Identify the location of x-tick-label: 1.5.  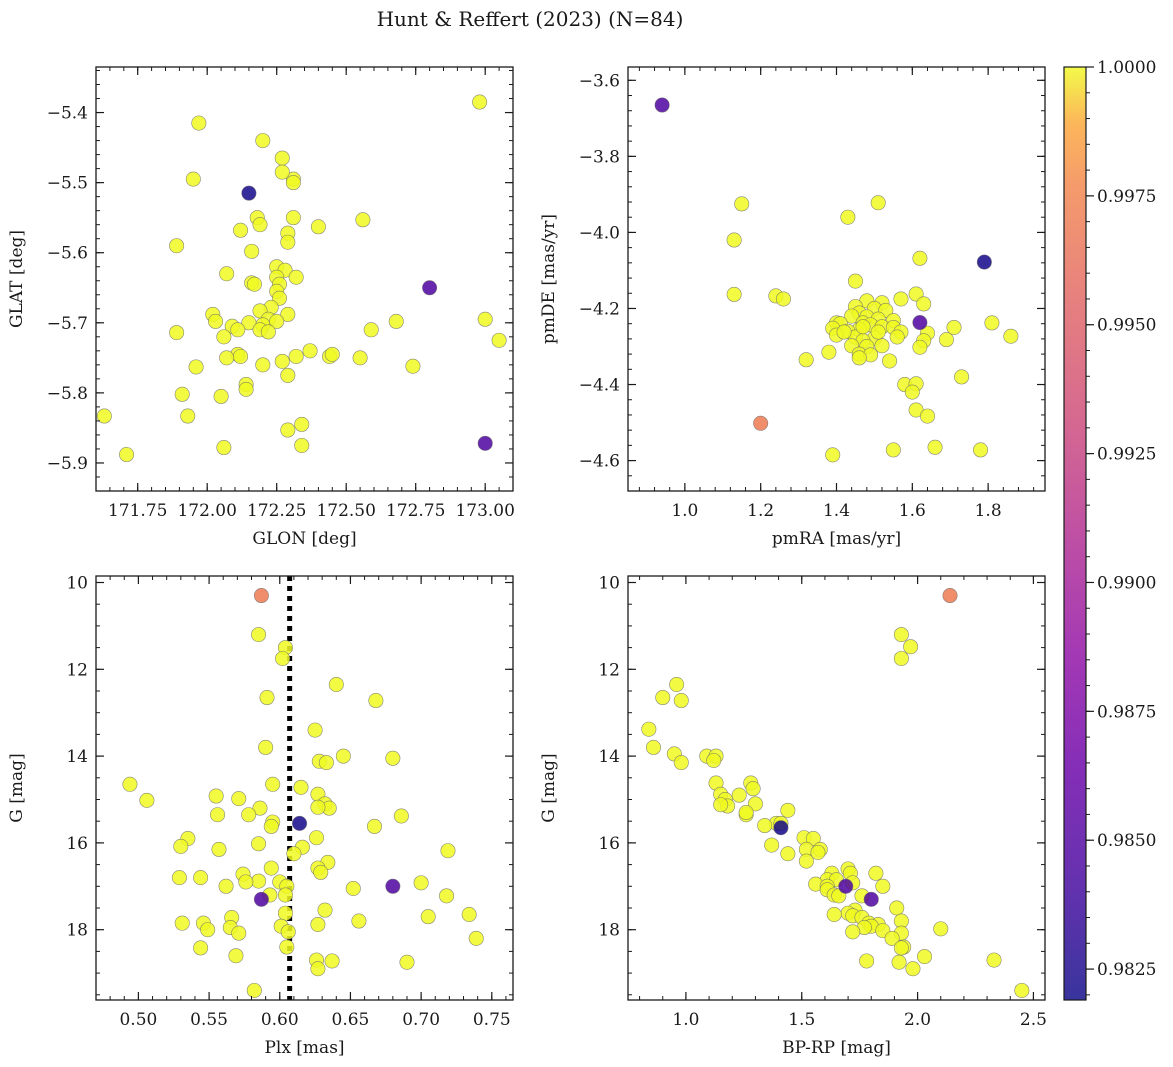
(801, 1020).